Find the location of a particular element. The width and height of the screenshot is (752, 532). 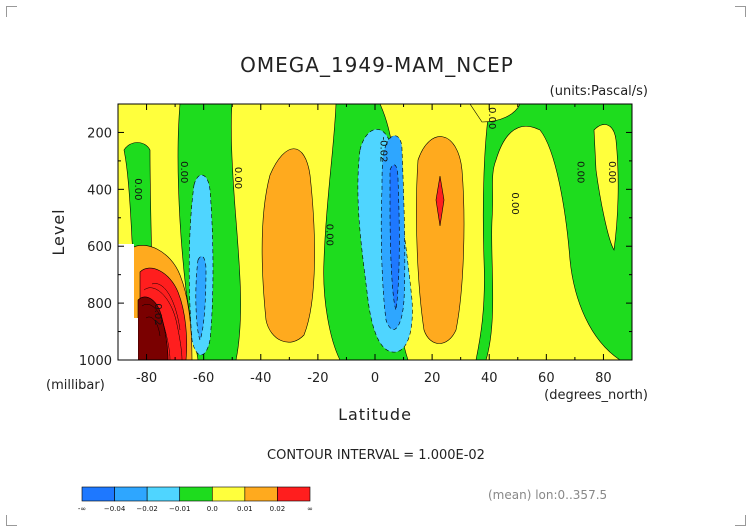

chart-title: OMEGA_1949-MAM_NCEP is located at coordinates (377, 65).